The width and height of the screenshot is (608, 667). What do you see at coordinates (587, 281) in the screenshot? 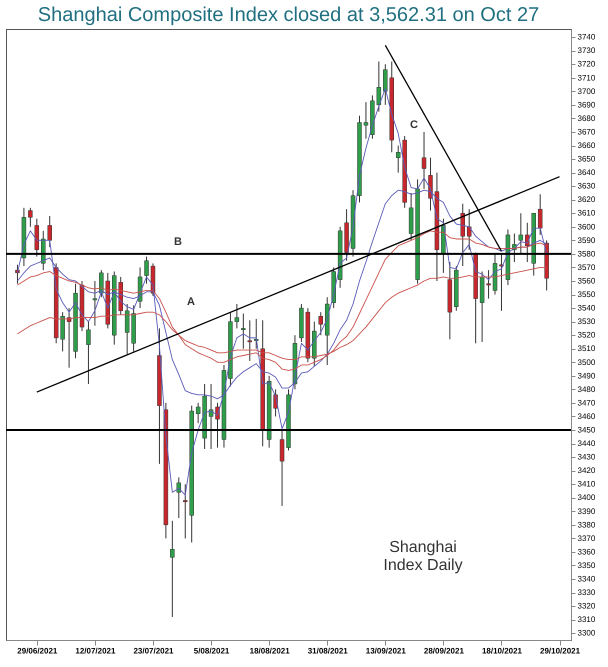
I see `y-tick-label: 3560` at bounding box center [587, 281].